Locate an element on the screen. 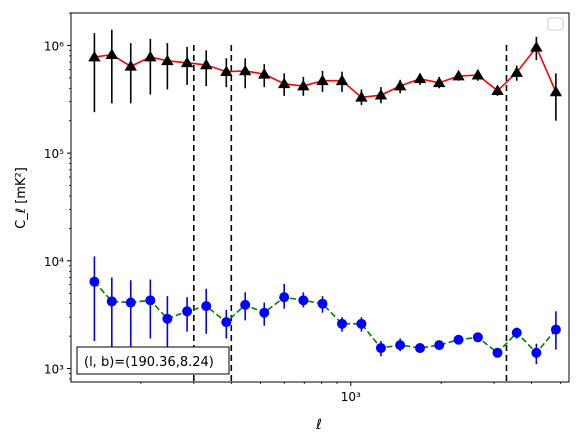  x-tick-label: 10³ is located at coordinates (351, 397).